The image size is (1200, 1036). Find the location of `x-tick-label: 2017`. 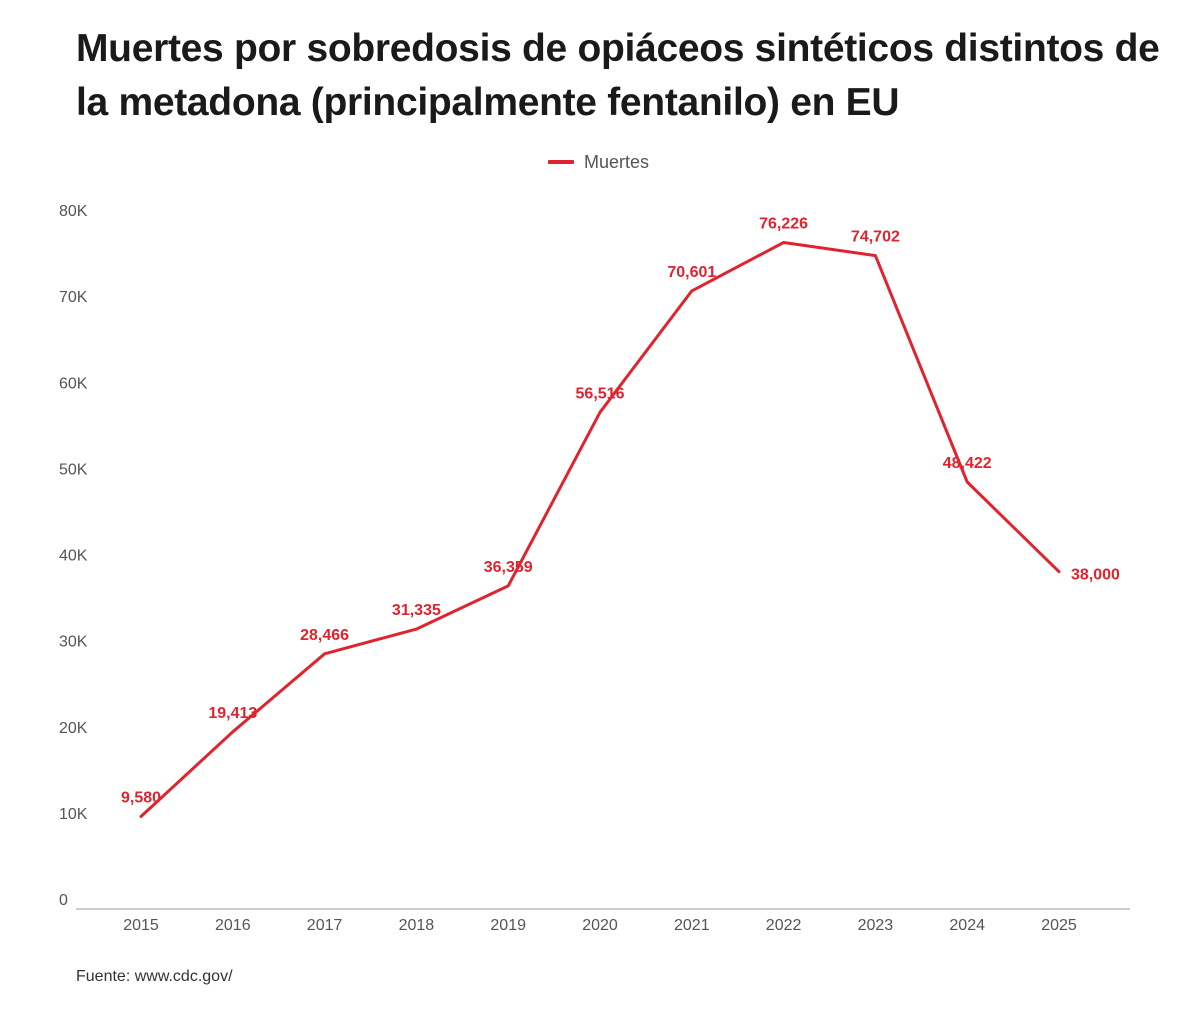

x-tick-label: 2017 is located at coordinates (325, 925).